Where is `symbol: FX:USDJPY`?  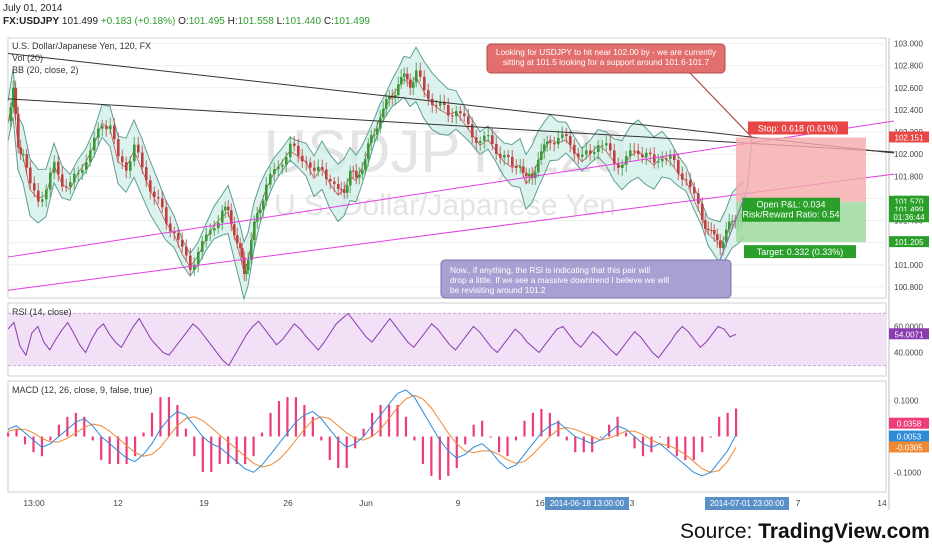
symbol: FX:USDJPY is located at coordinates (31, 21).